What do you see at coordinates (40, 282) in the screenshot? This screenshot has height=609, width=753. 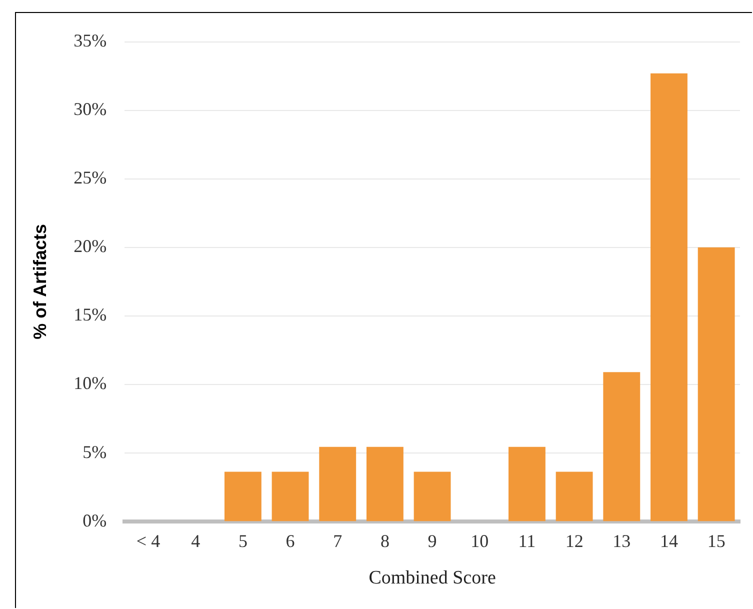 I see `y-axis-title: % of Artifacts` at bounding box center [40, 282].